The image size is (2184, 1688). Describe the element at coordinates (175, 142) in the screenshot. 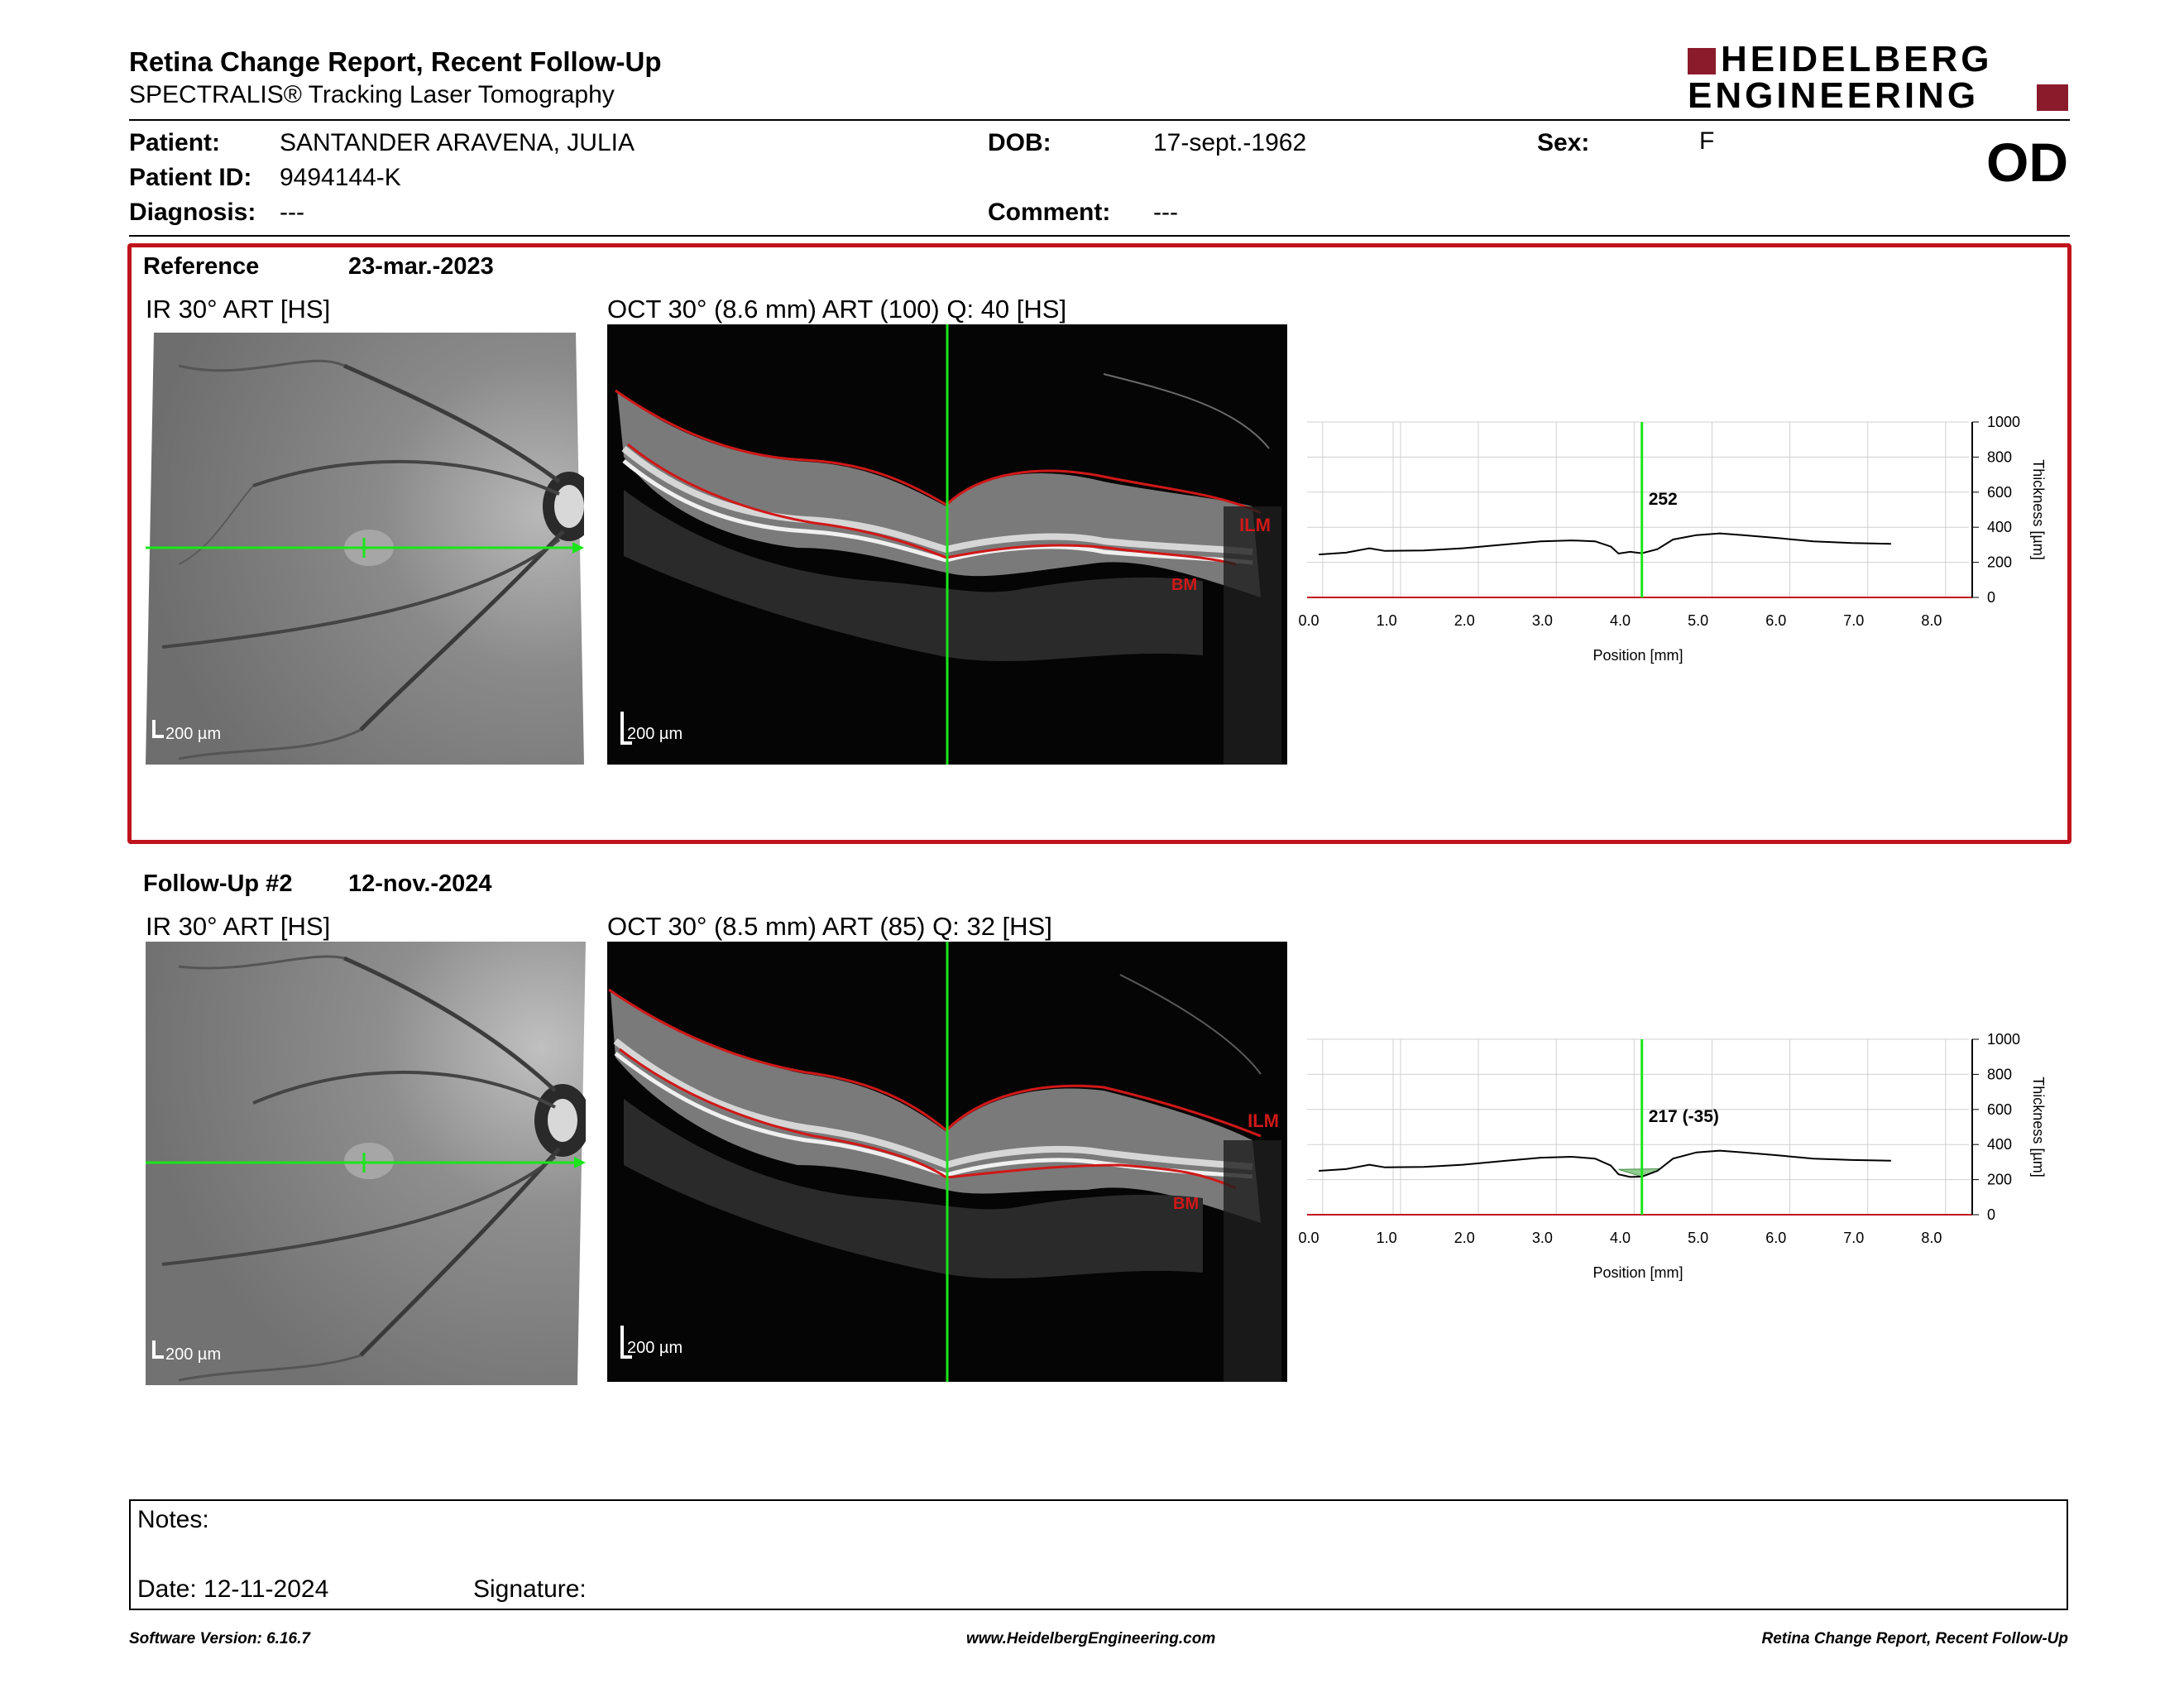

I see `patient-name-label: Patient:` at that location.